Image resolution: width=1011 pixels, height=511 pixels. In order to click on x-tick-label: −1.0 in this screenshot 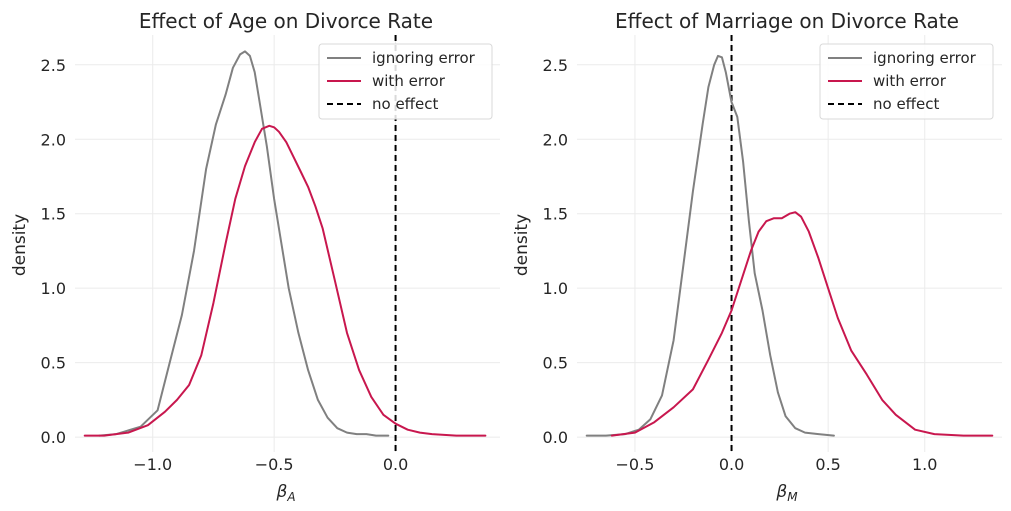, I will do `click(152, 464)`.